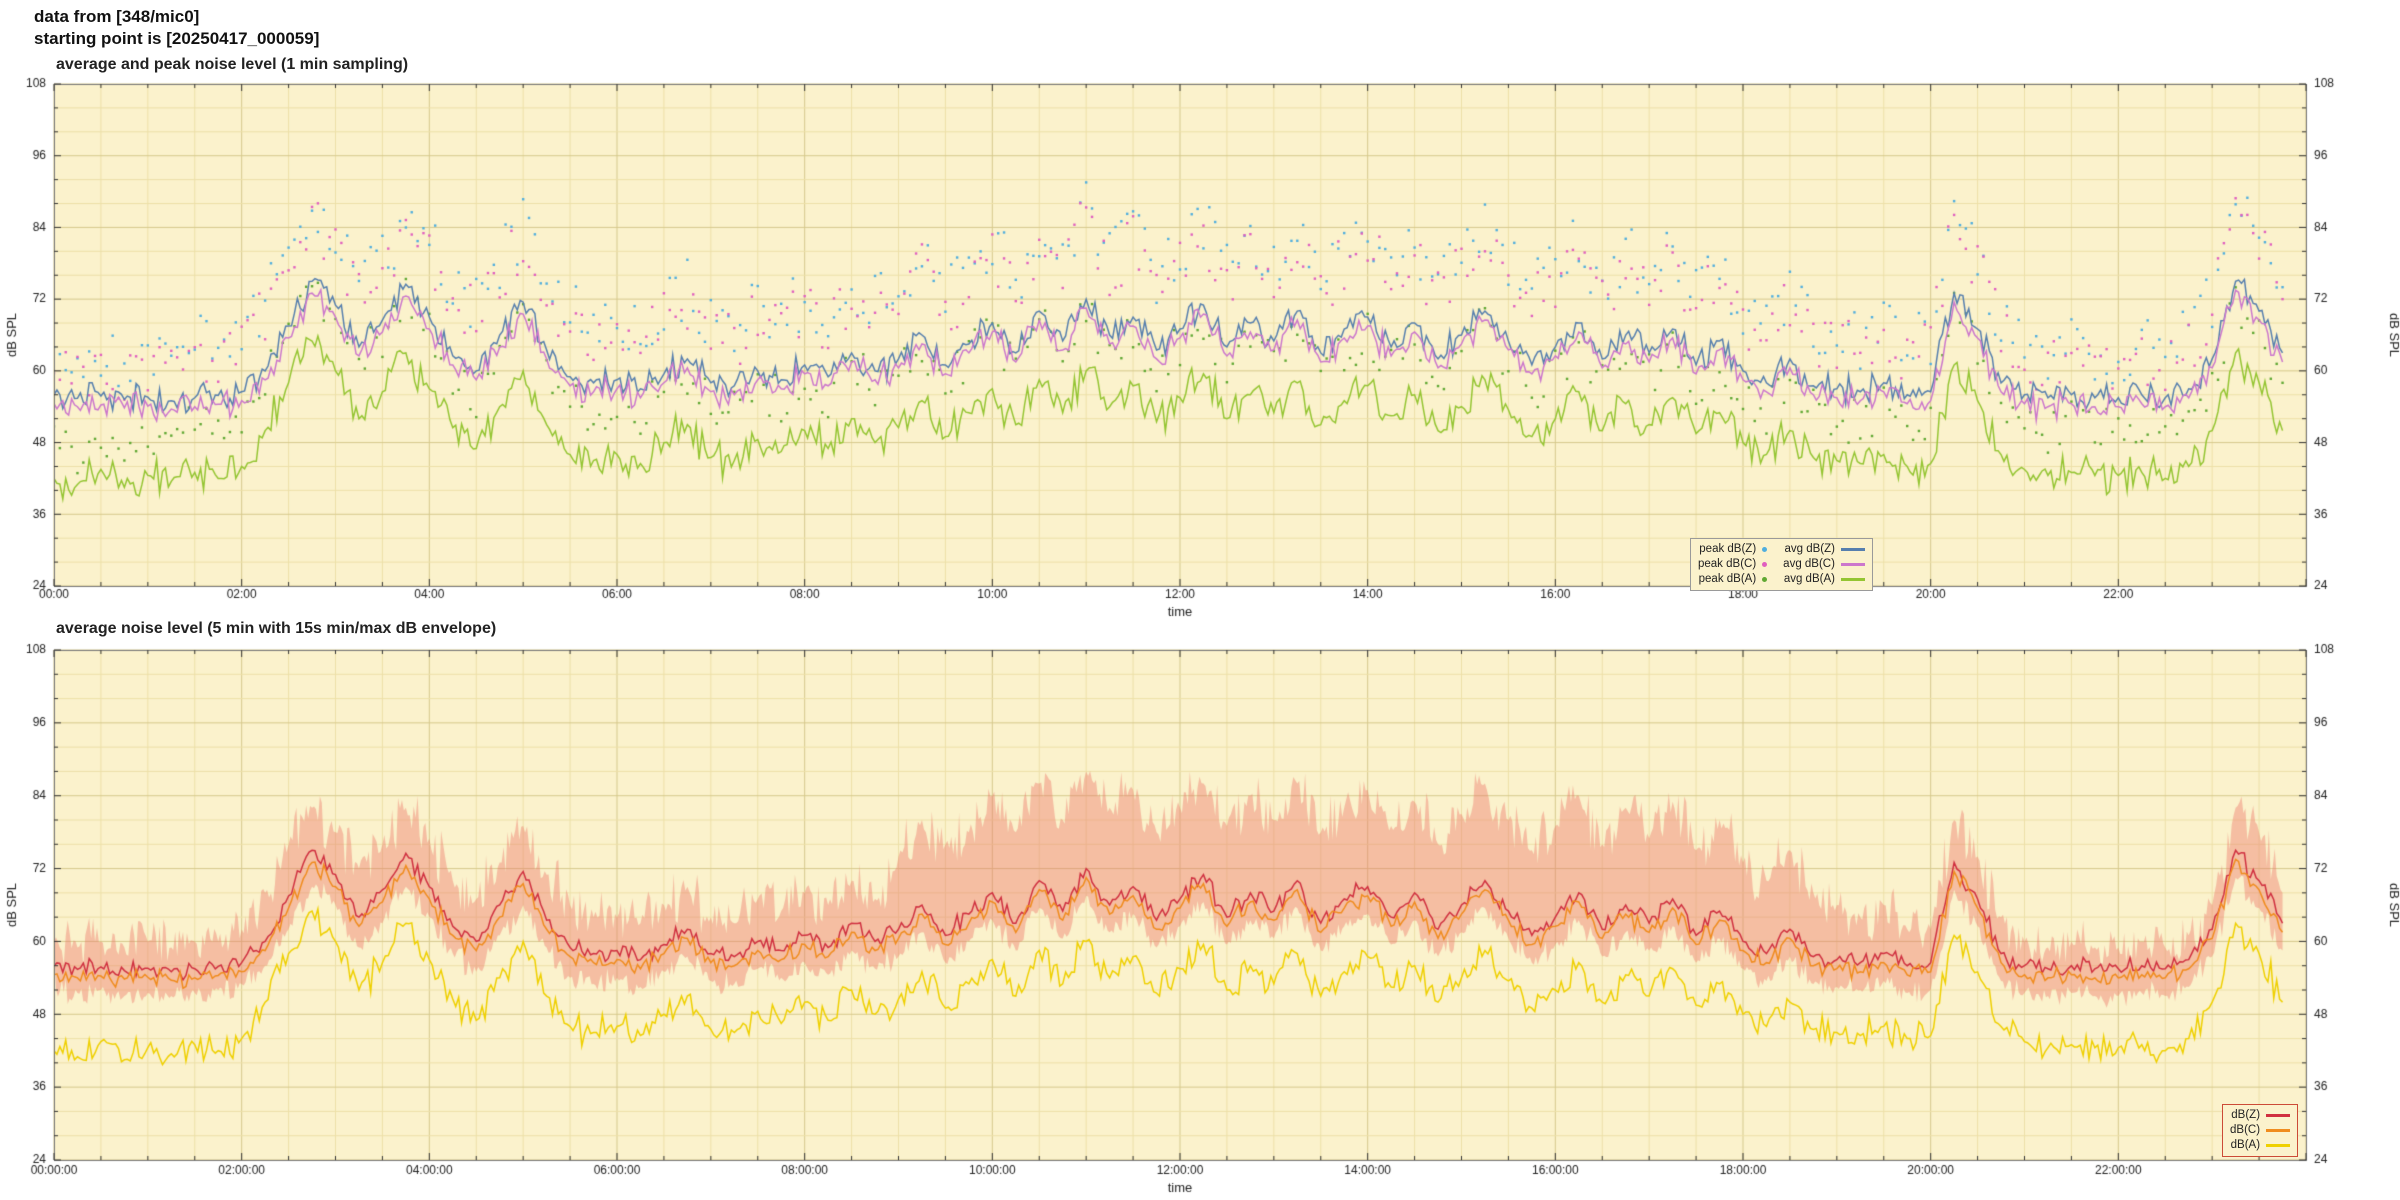 This screenshot has width=2400, height=1200. I want to click on legend-label: peak dB(C), so click(1727, 564).